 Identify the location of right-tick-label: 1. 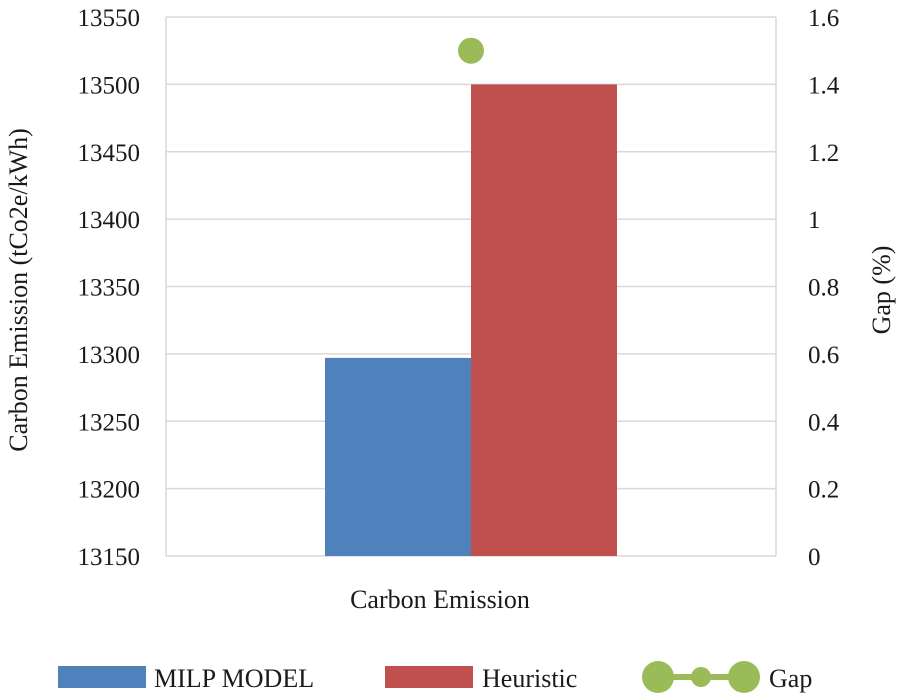
(814, 220).